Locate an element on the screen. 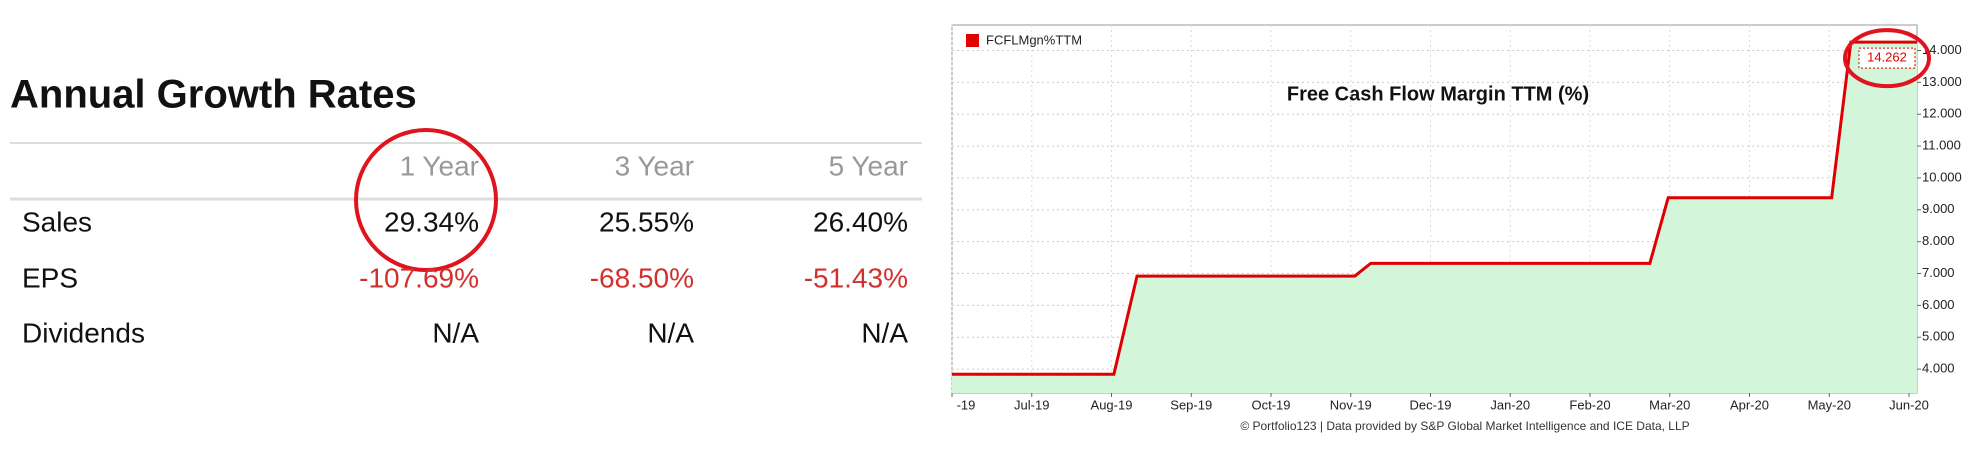 The height and width of the screenshot is (450, 1977). x-tick-label: Oct-19 is located at coordinates (1271, 404).